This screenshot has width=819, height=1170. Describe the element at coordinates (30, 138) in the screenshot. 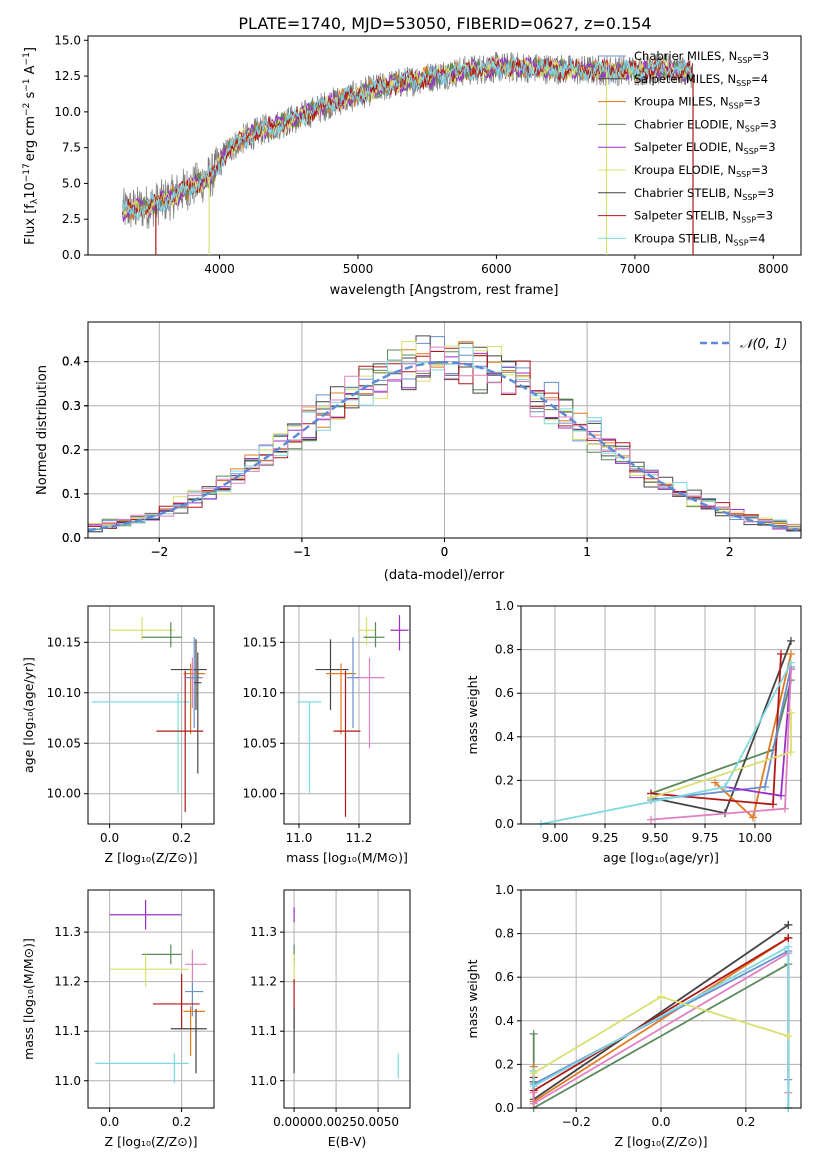

I see `spectrum-ylabel-units: erg cm` at that location.